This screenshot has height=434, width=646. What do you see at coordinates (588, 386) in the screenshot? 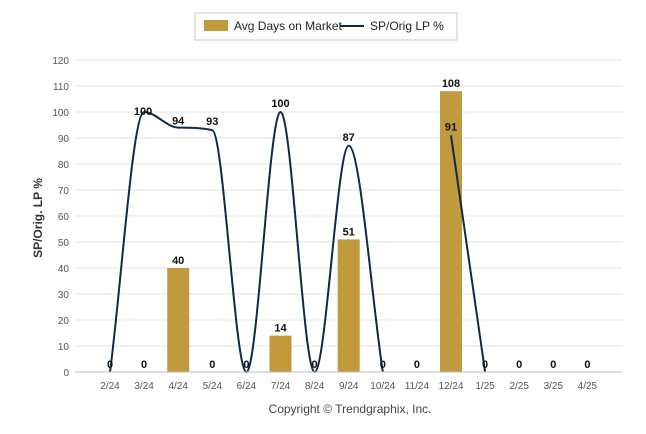
I see `x-tick-label: 4/25` at bounding box center [588, 386].